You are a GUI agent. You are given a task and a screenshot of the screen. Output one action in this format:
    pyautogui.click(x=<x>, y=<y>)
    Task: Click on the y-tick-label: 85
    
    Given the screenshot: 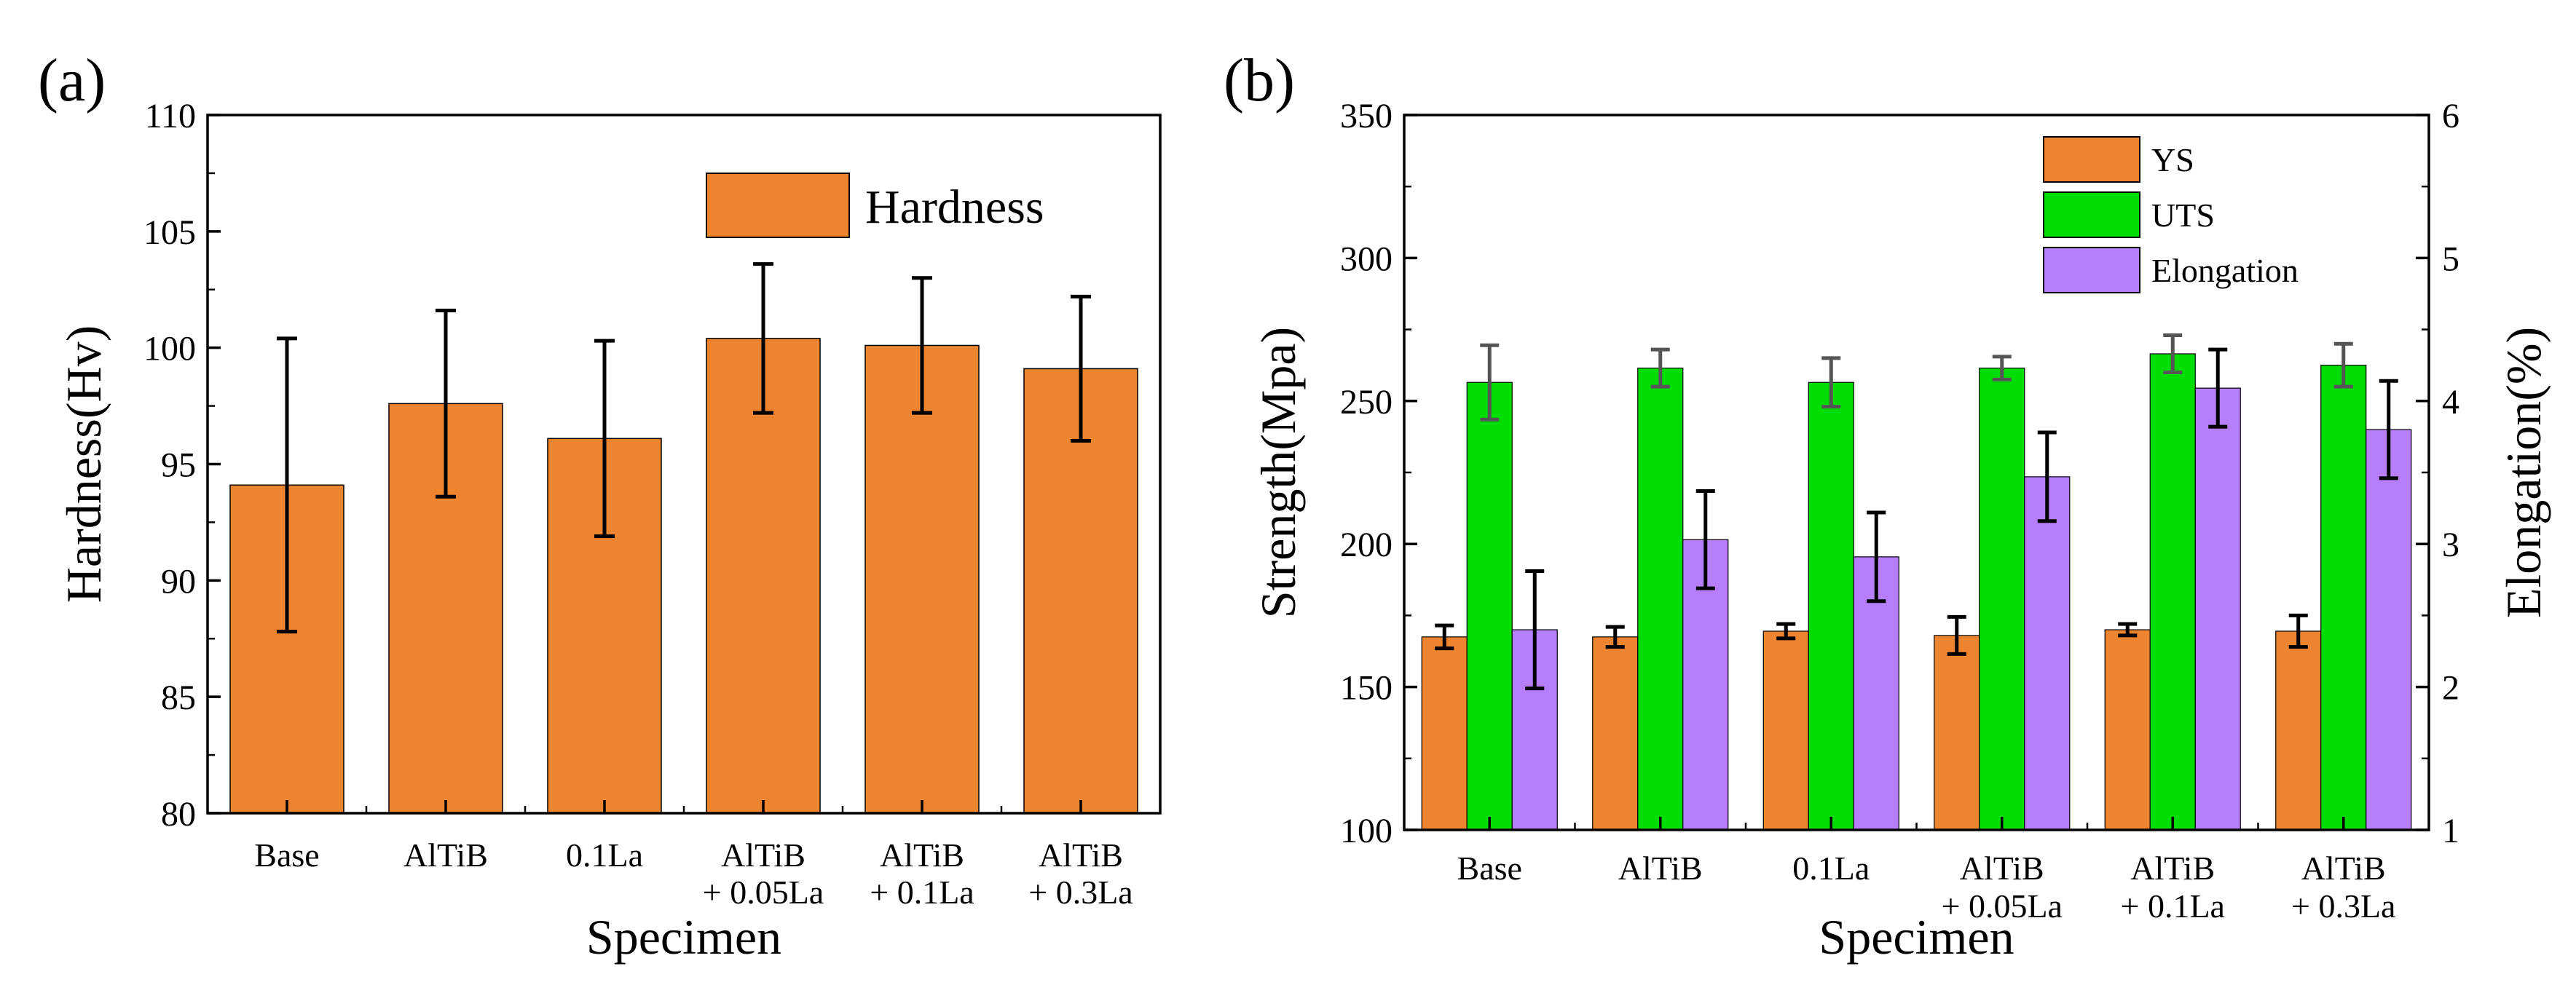 What is the action you would take?
    pyautogui.click(x=178, y=697)
    